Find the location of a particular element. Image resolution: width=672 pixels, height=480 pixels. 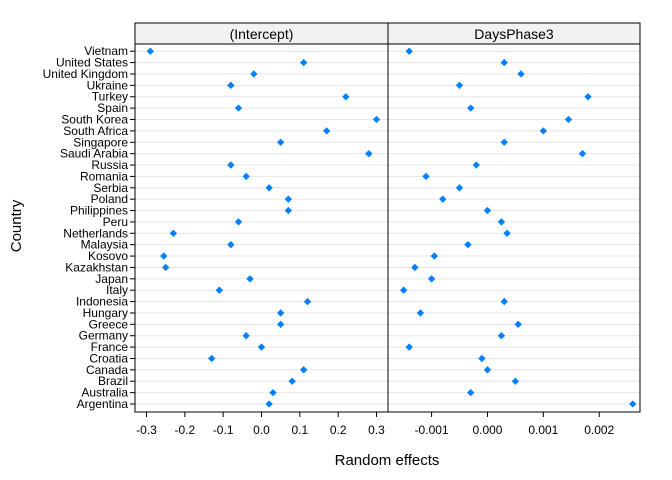

country-label: Philippines is located at coordinates (99, 211).